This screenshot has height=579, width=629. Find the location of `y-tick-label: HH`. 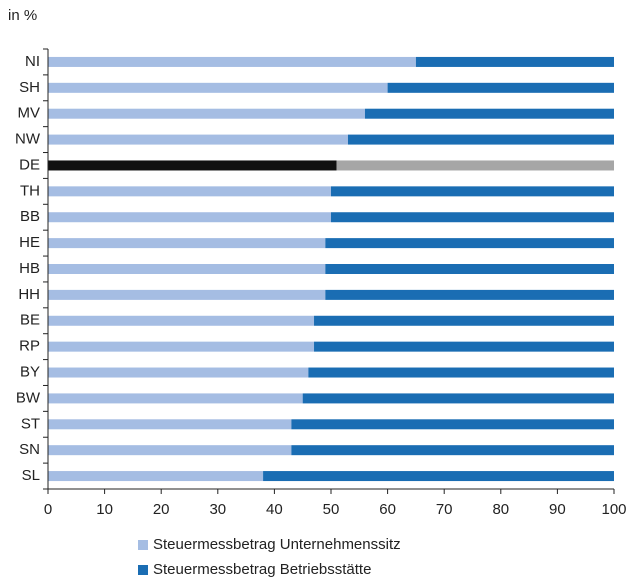

y-tick-label: HH is located at coordinates (29, 294).